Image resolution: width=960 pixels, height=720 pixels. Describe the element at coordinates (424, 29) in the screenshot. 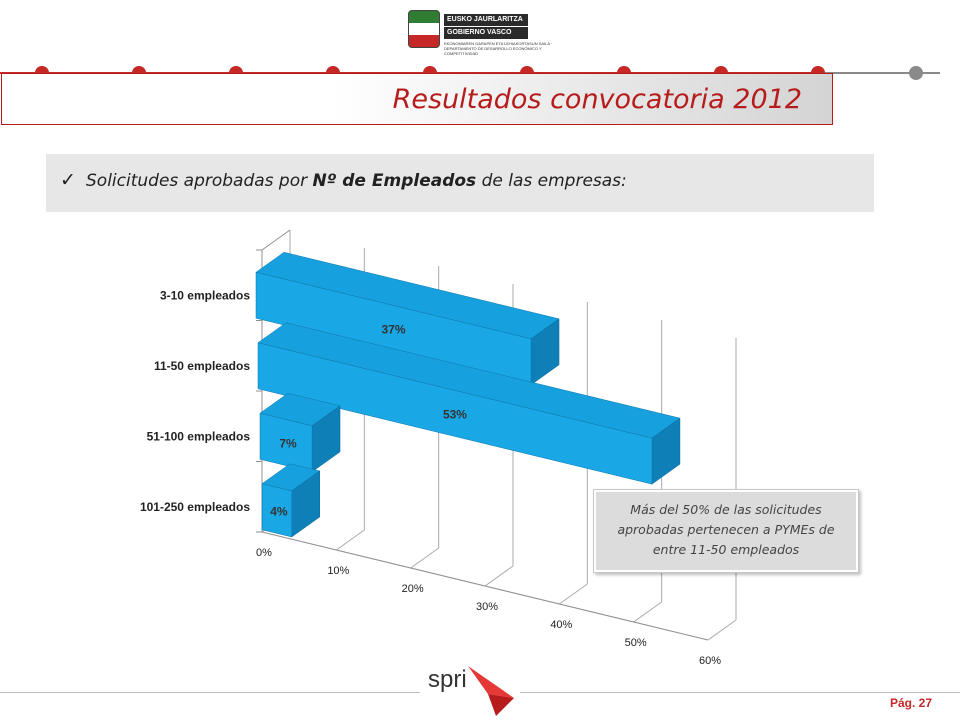

I see `crest-icon` at that location.